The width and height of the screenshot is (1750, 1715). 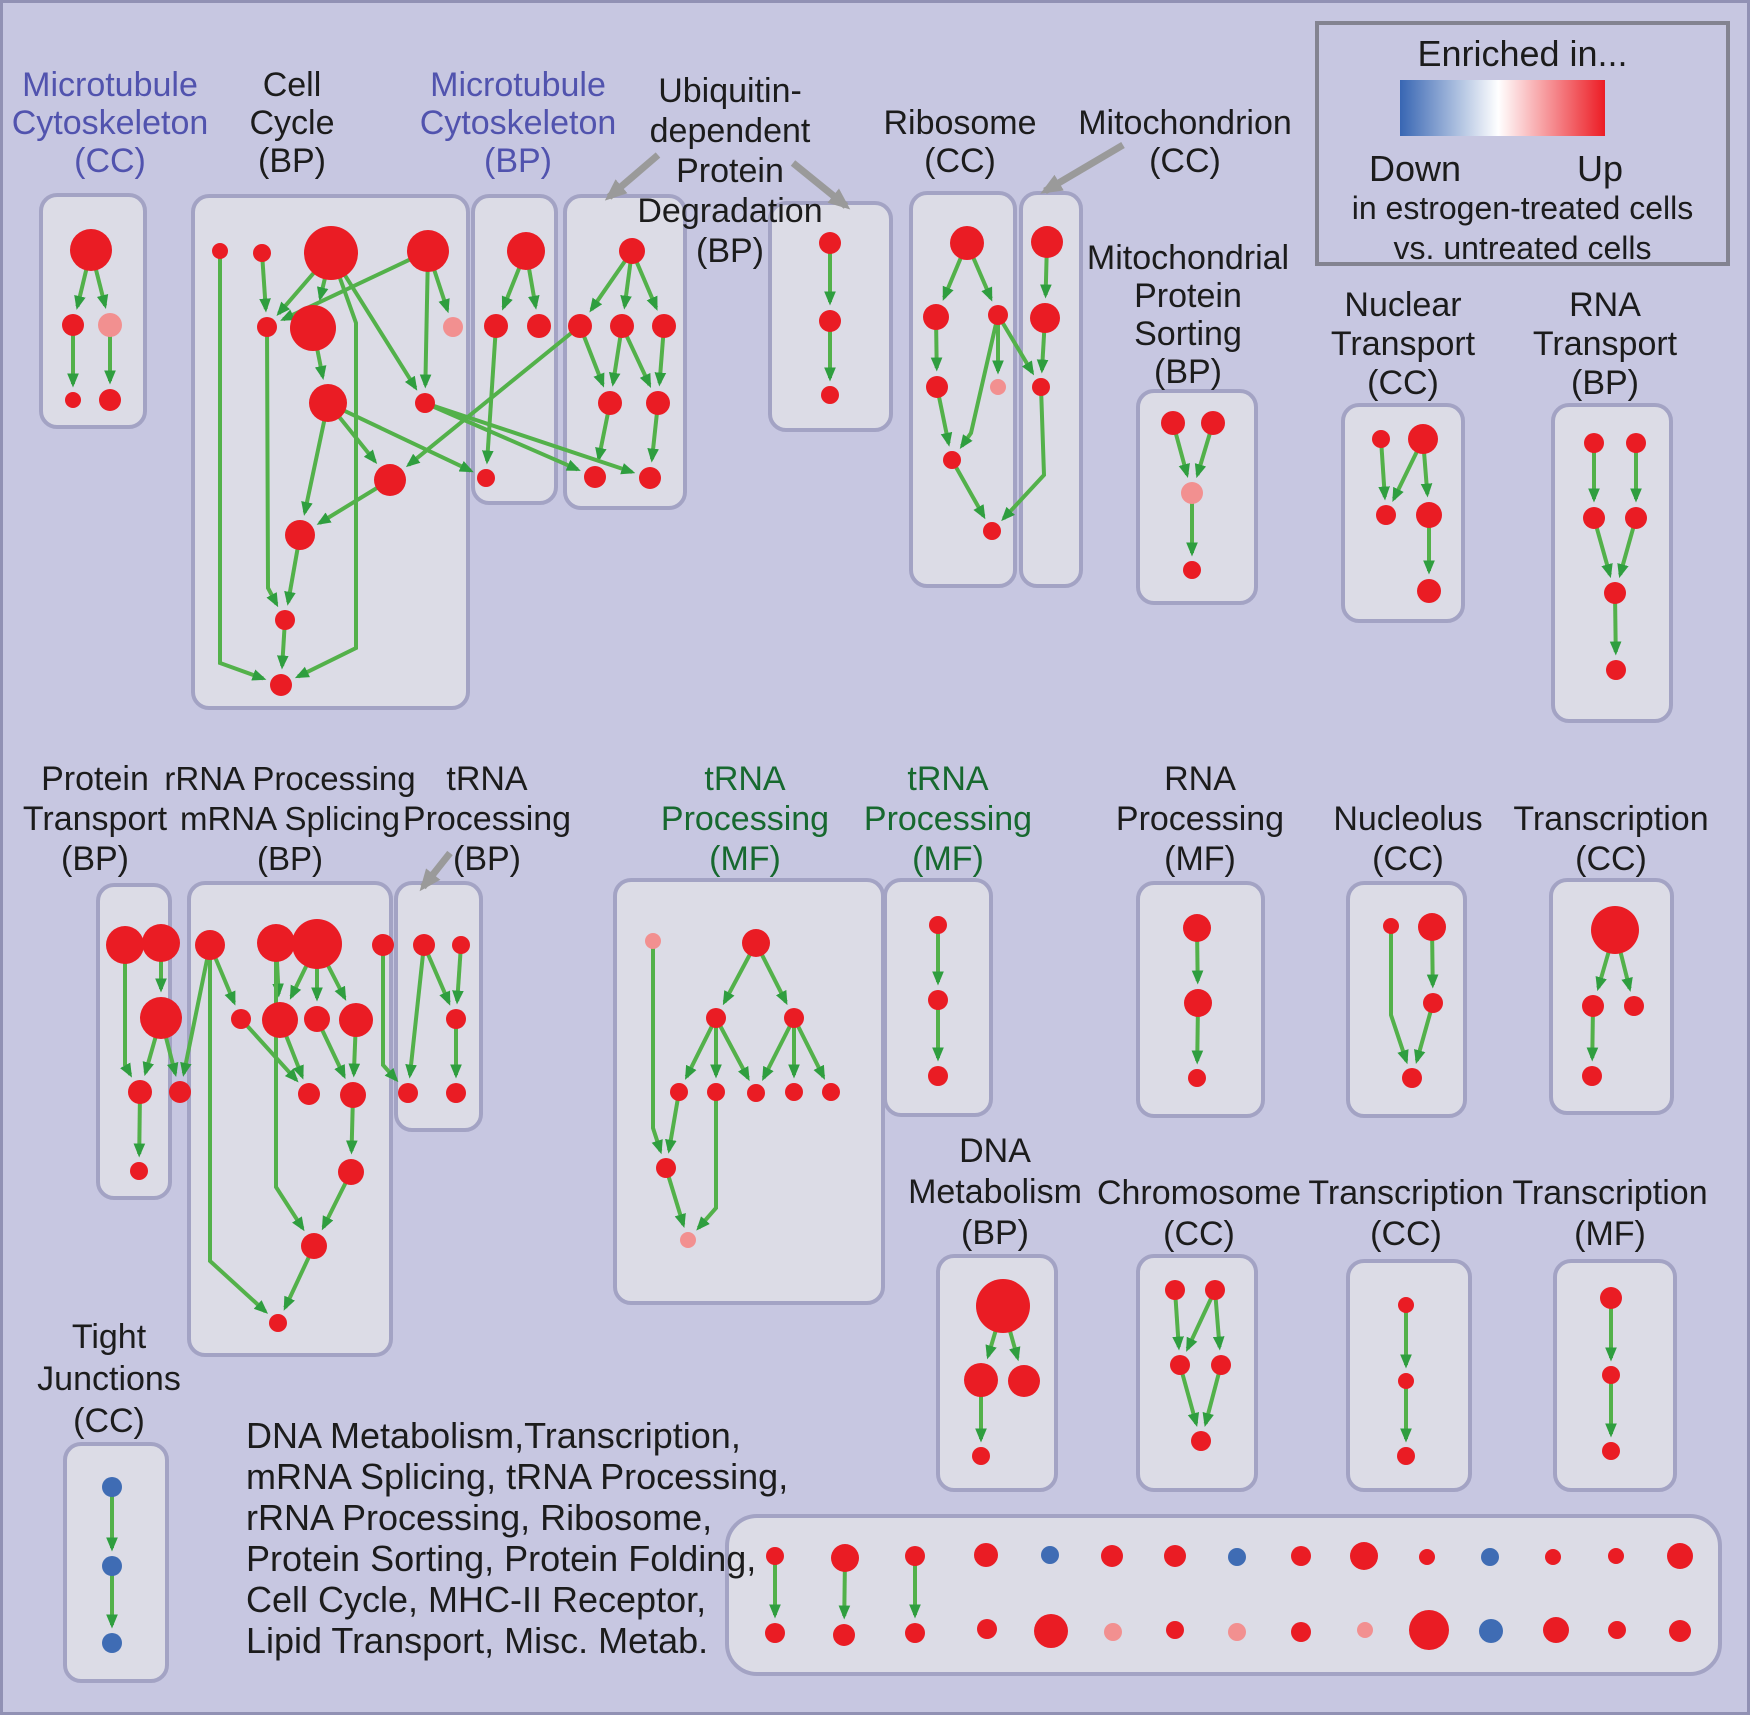 I want to click on cell-cycle-label-line: (BP), so click(x=292, y=161).